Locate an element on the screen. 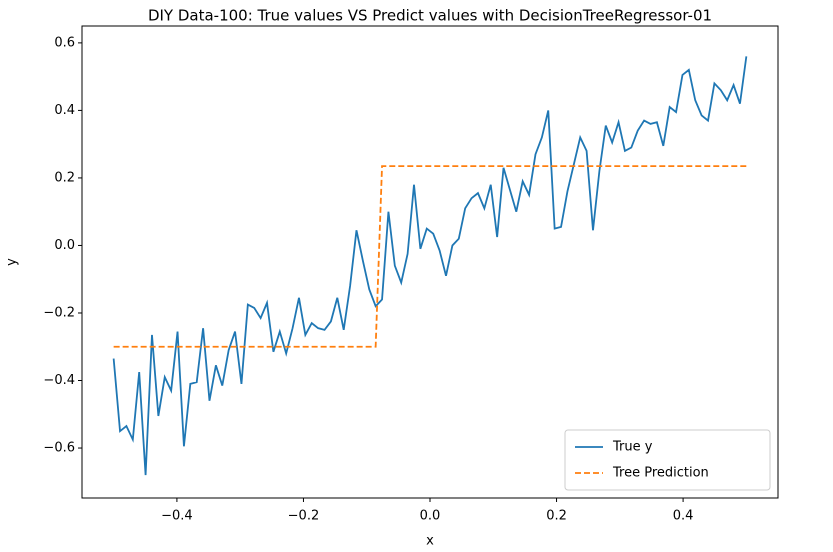 The height and width of the screenshot is (552, 833). y-tick-label: −0.2 is located at coordinates (59, 312).